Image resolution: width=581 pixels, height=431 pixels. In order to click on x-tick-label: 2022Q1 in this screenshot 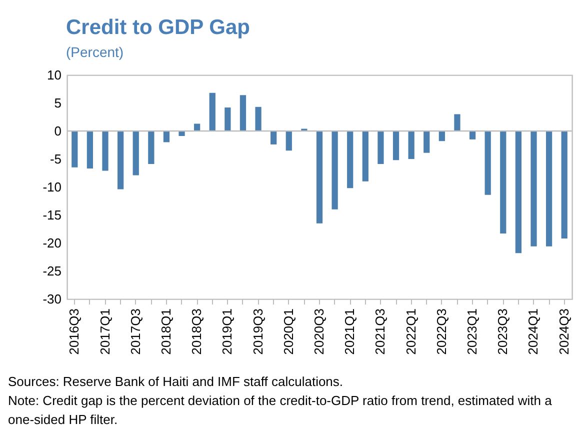, I will do `click(410, 331)`.